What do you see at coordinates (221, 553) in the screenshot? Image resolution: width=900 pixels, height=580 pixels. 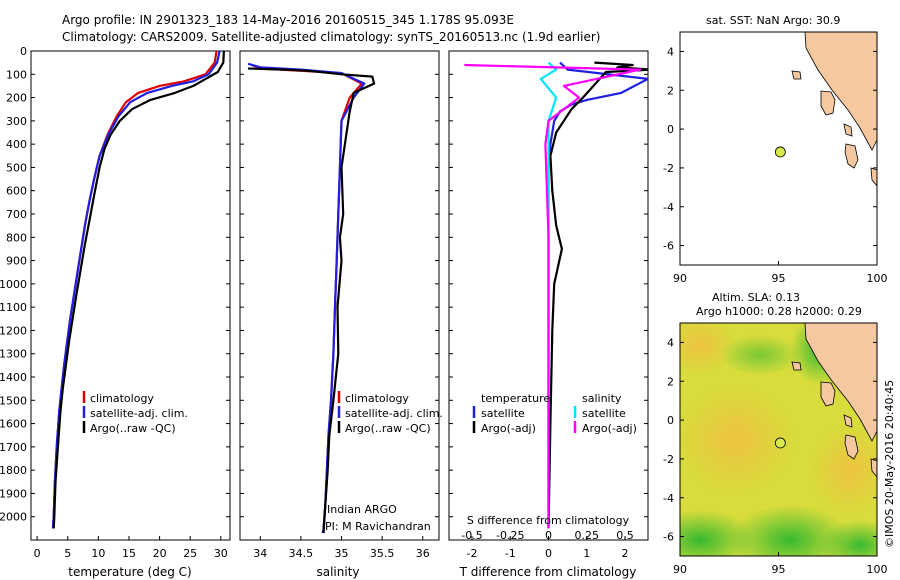 I see `temperature-tick-label: 30` at bounding box center [221, 553].